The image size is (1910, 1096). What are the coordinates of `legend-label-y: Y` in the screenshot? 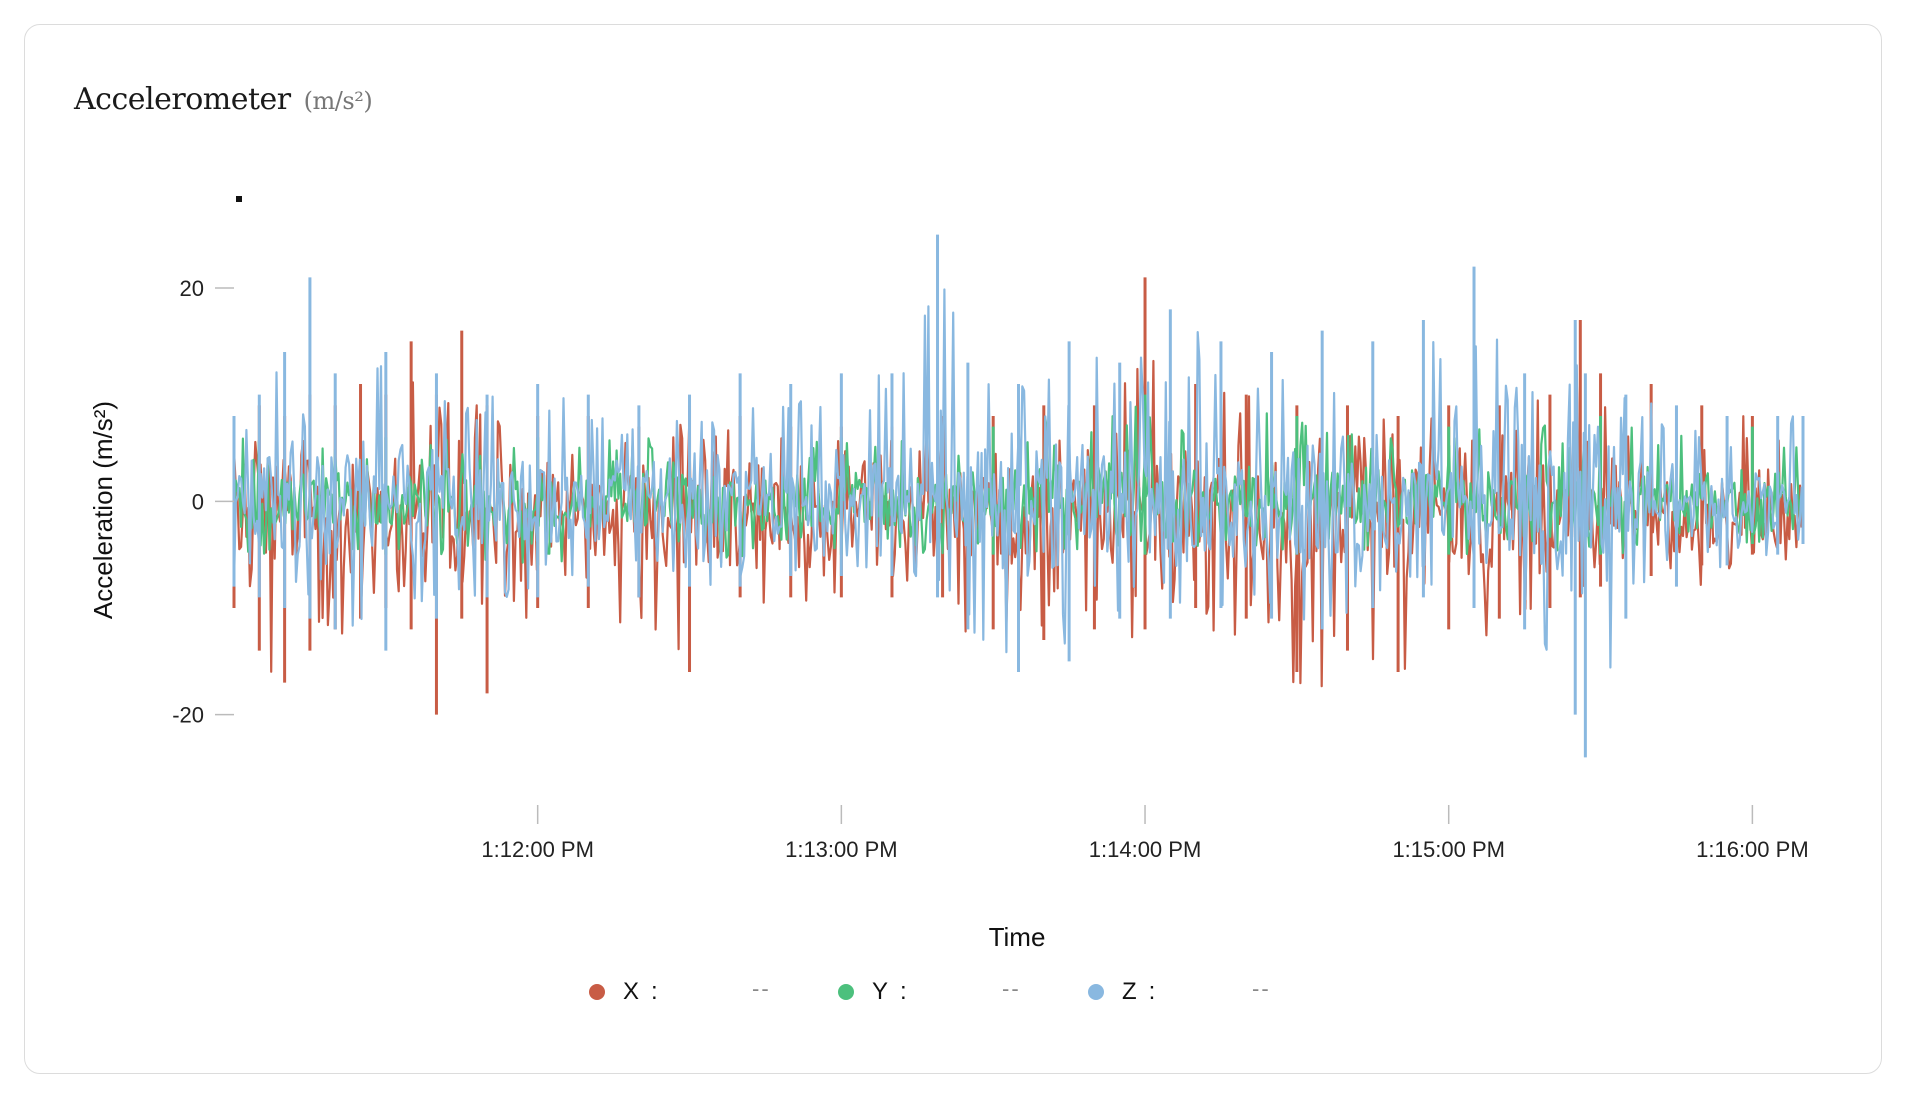 It's located at (880, 991).